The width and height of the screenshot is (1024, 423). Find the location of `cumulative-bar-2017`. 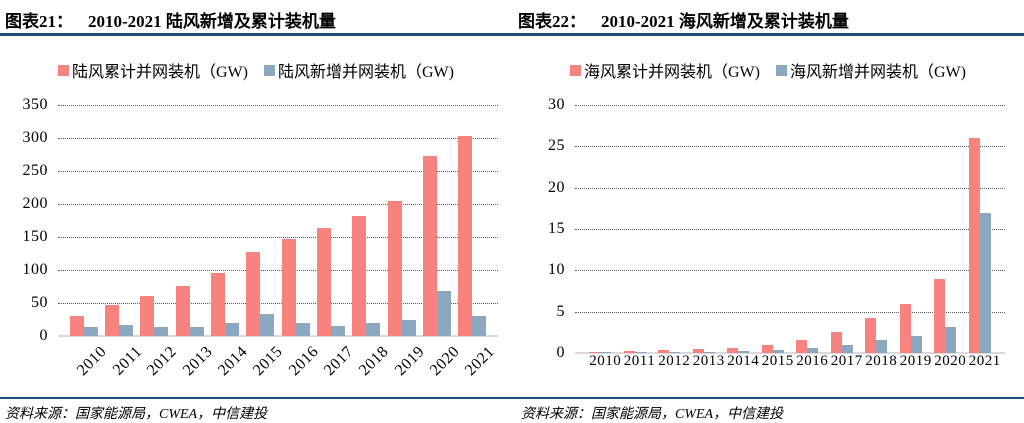

cumulative-bar-2017 is located at coordinates (323, 282).